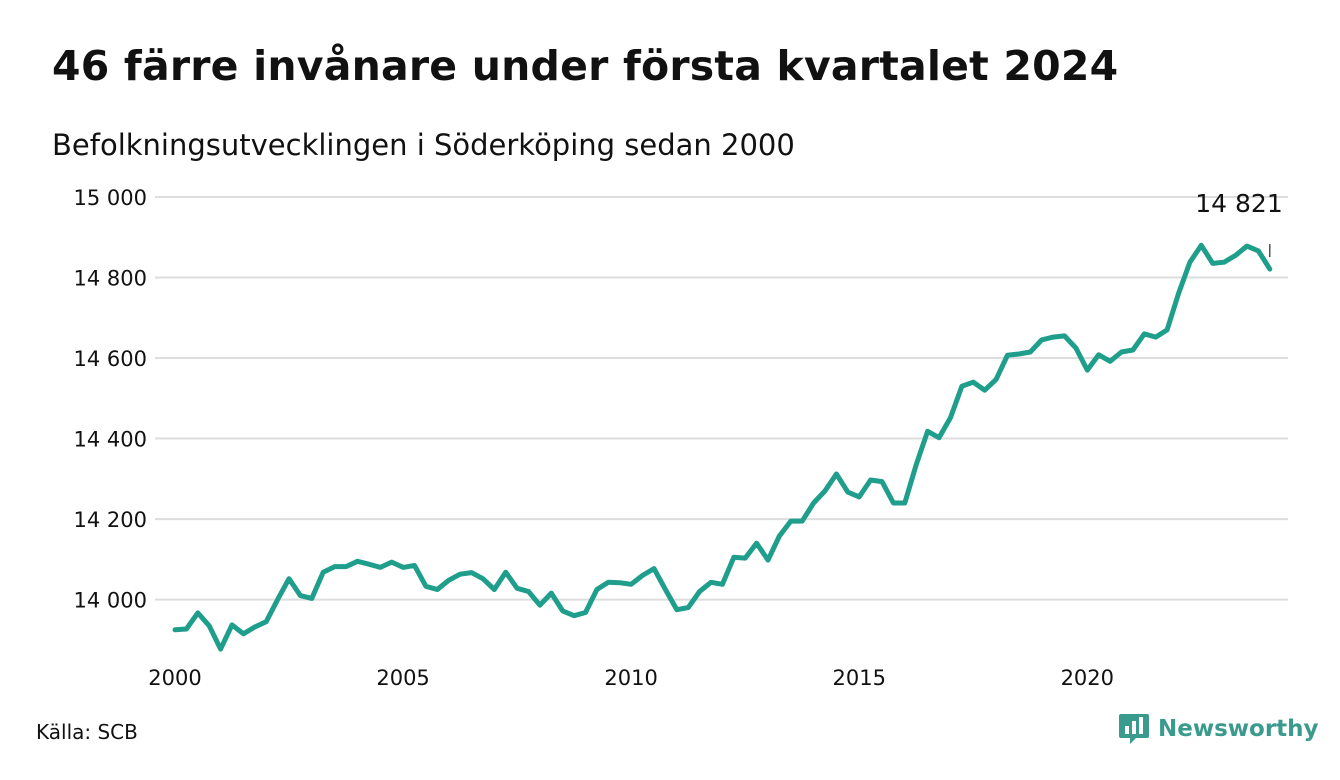 The width and height of the screenshot is (1340, 780). Describe the element at coordinates (1134, 729) in the screenshot. I see `chart-speech-bubble-icon` at that location.